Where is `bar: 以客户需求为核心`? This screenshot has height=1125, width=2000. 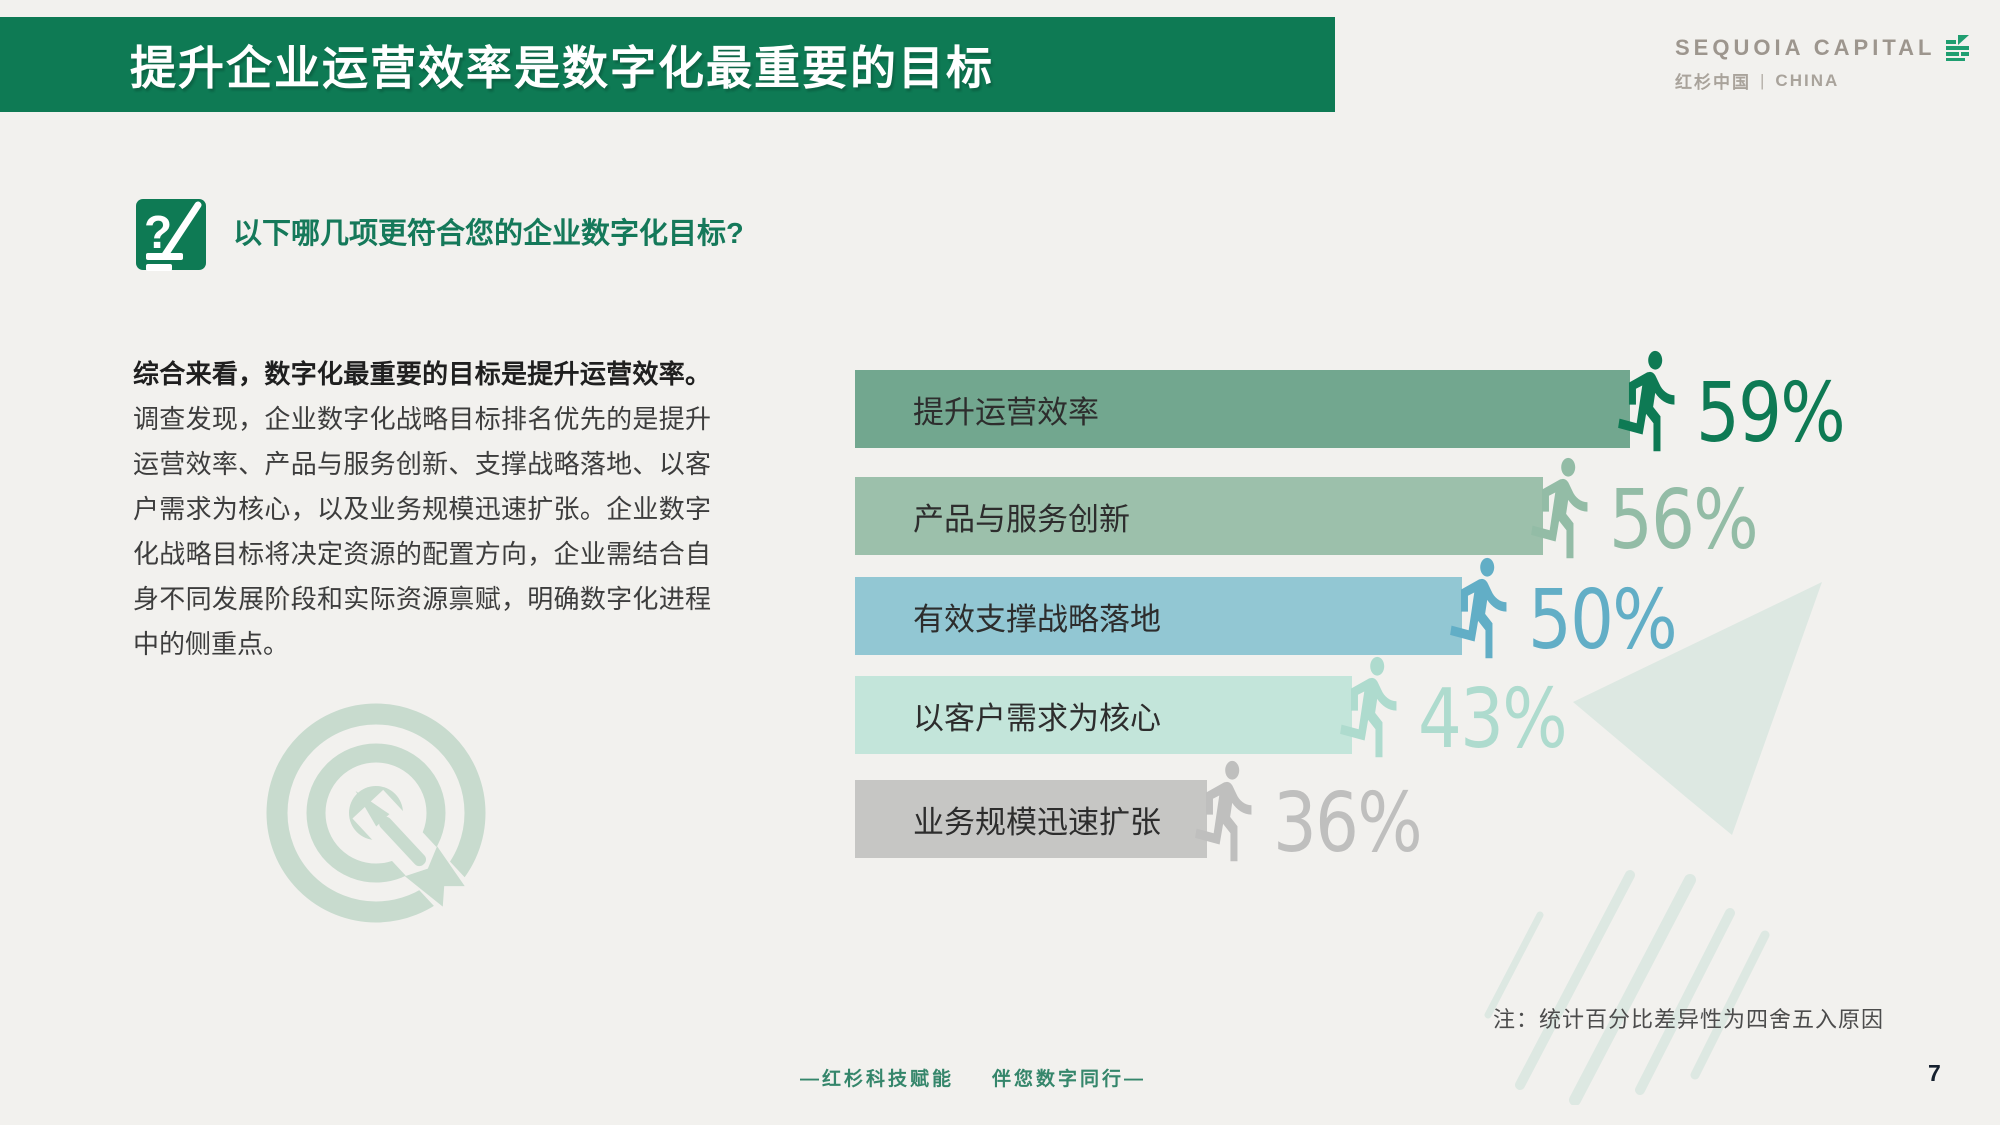
bar: 以客户需求为核心 is located at coordinates (1103, 715).